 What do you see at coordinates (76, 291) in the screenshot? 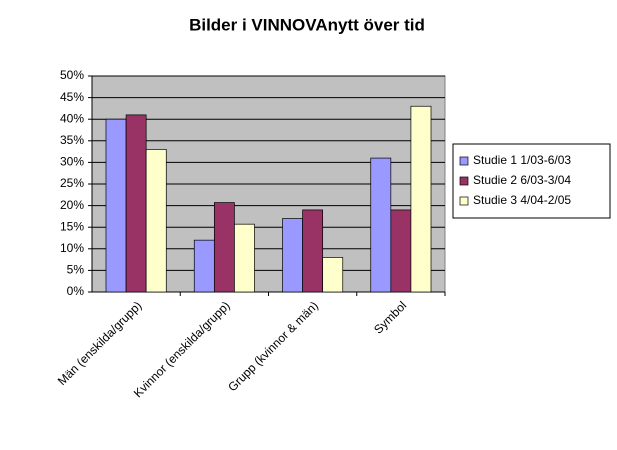
I see `y-tick-label: 0%` at bounding box center [76, 291].